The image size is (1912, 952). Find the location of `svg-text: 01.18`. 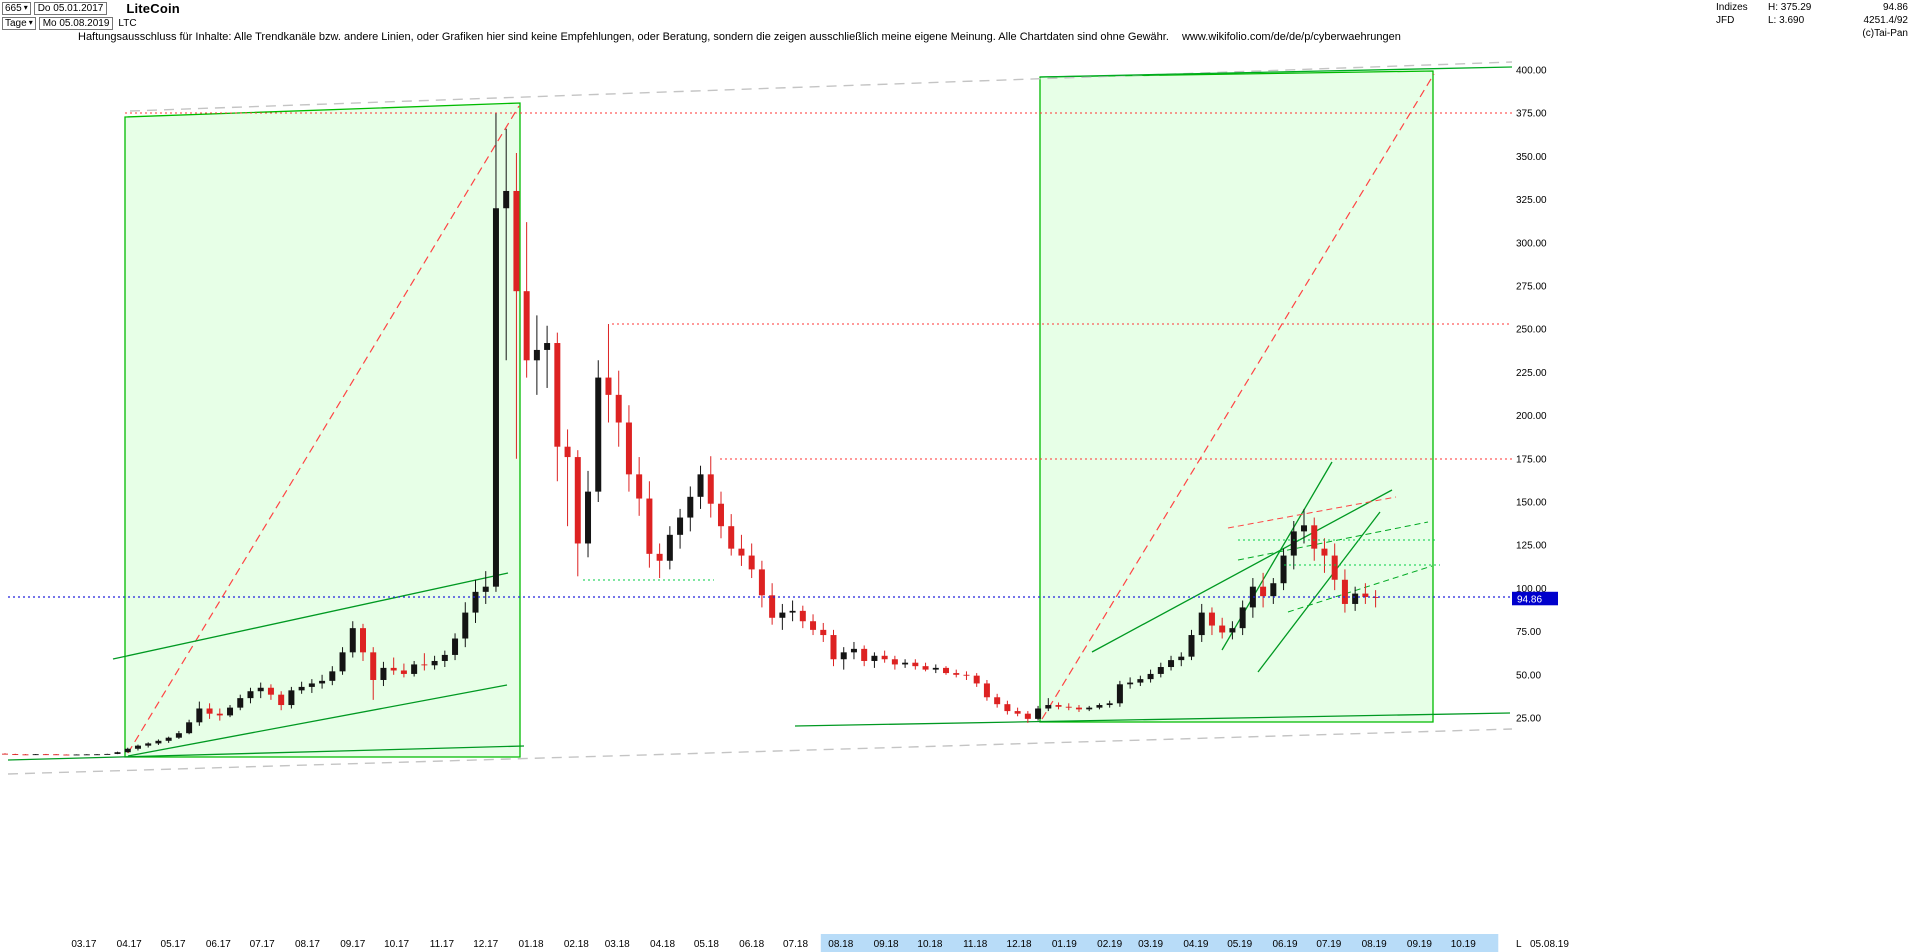

svg-text: 01.18 is located at coordinates (531, 944).